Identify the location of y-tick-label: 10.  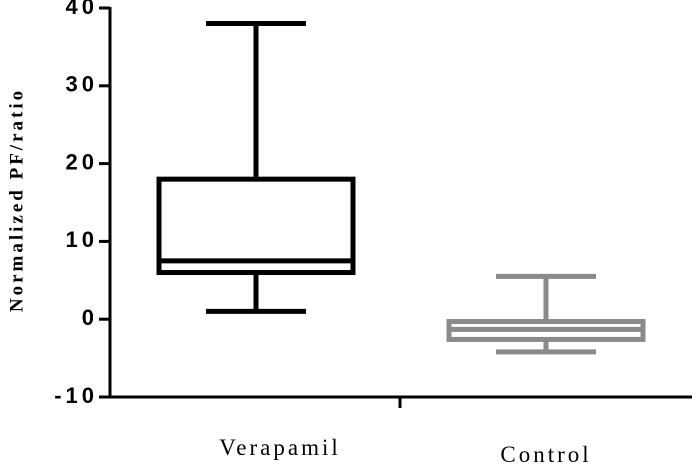
(82, 239).